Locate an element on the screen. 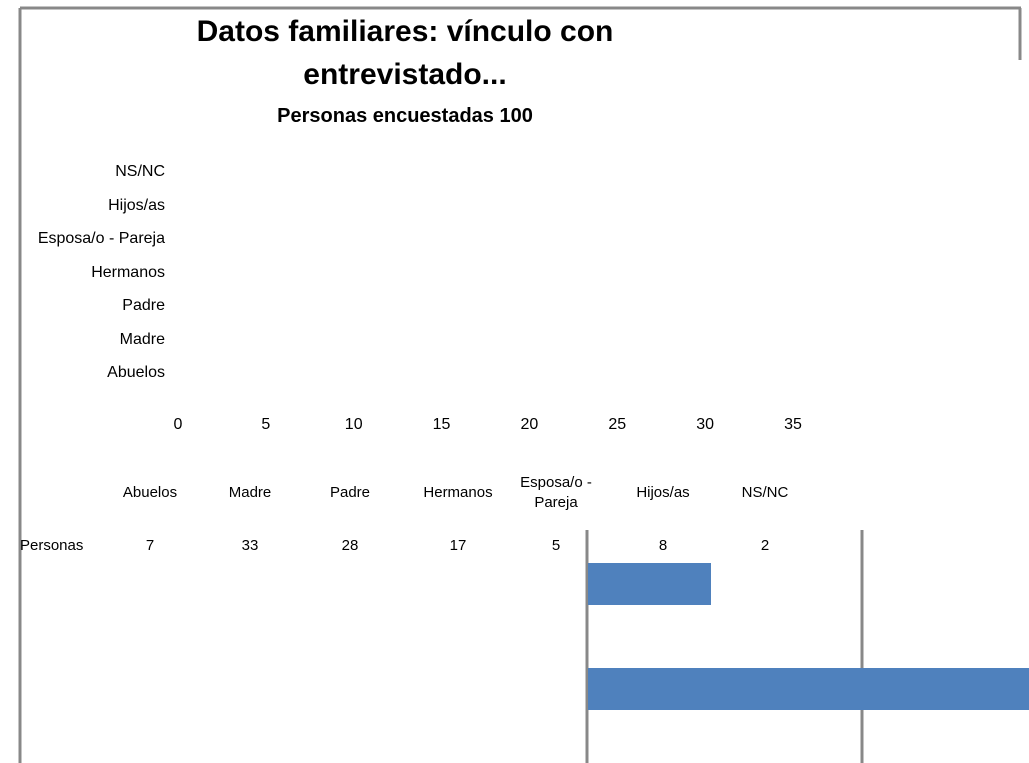 The image size is (1029, 763). x-tick-label: 20 is located at coordinates (529, 424).